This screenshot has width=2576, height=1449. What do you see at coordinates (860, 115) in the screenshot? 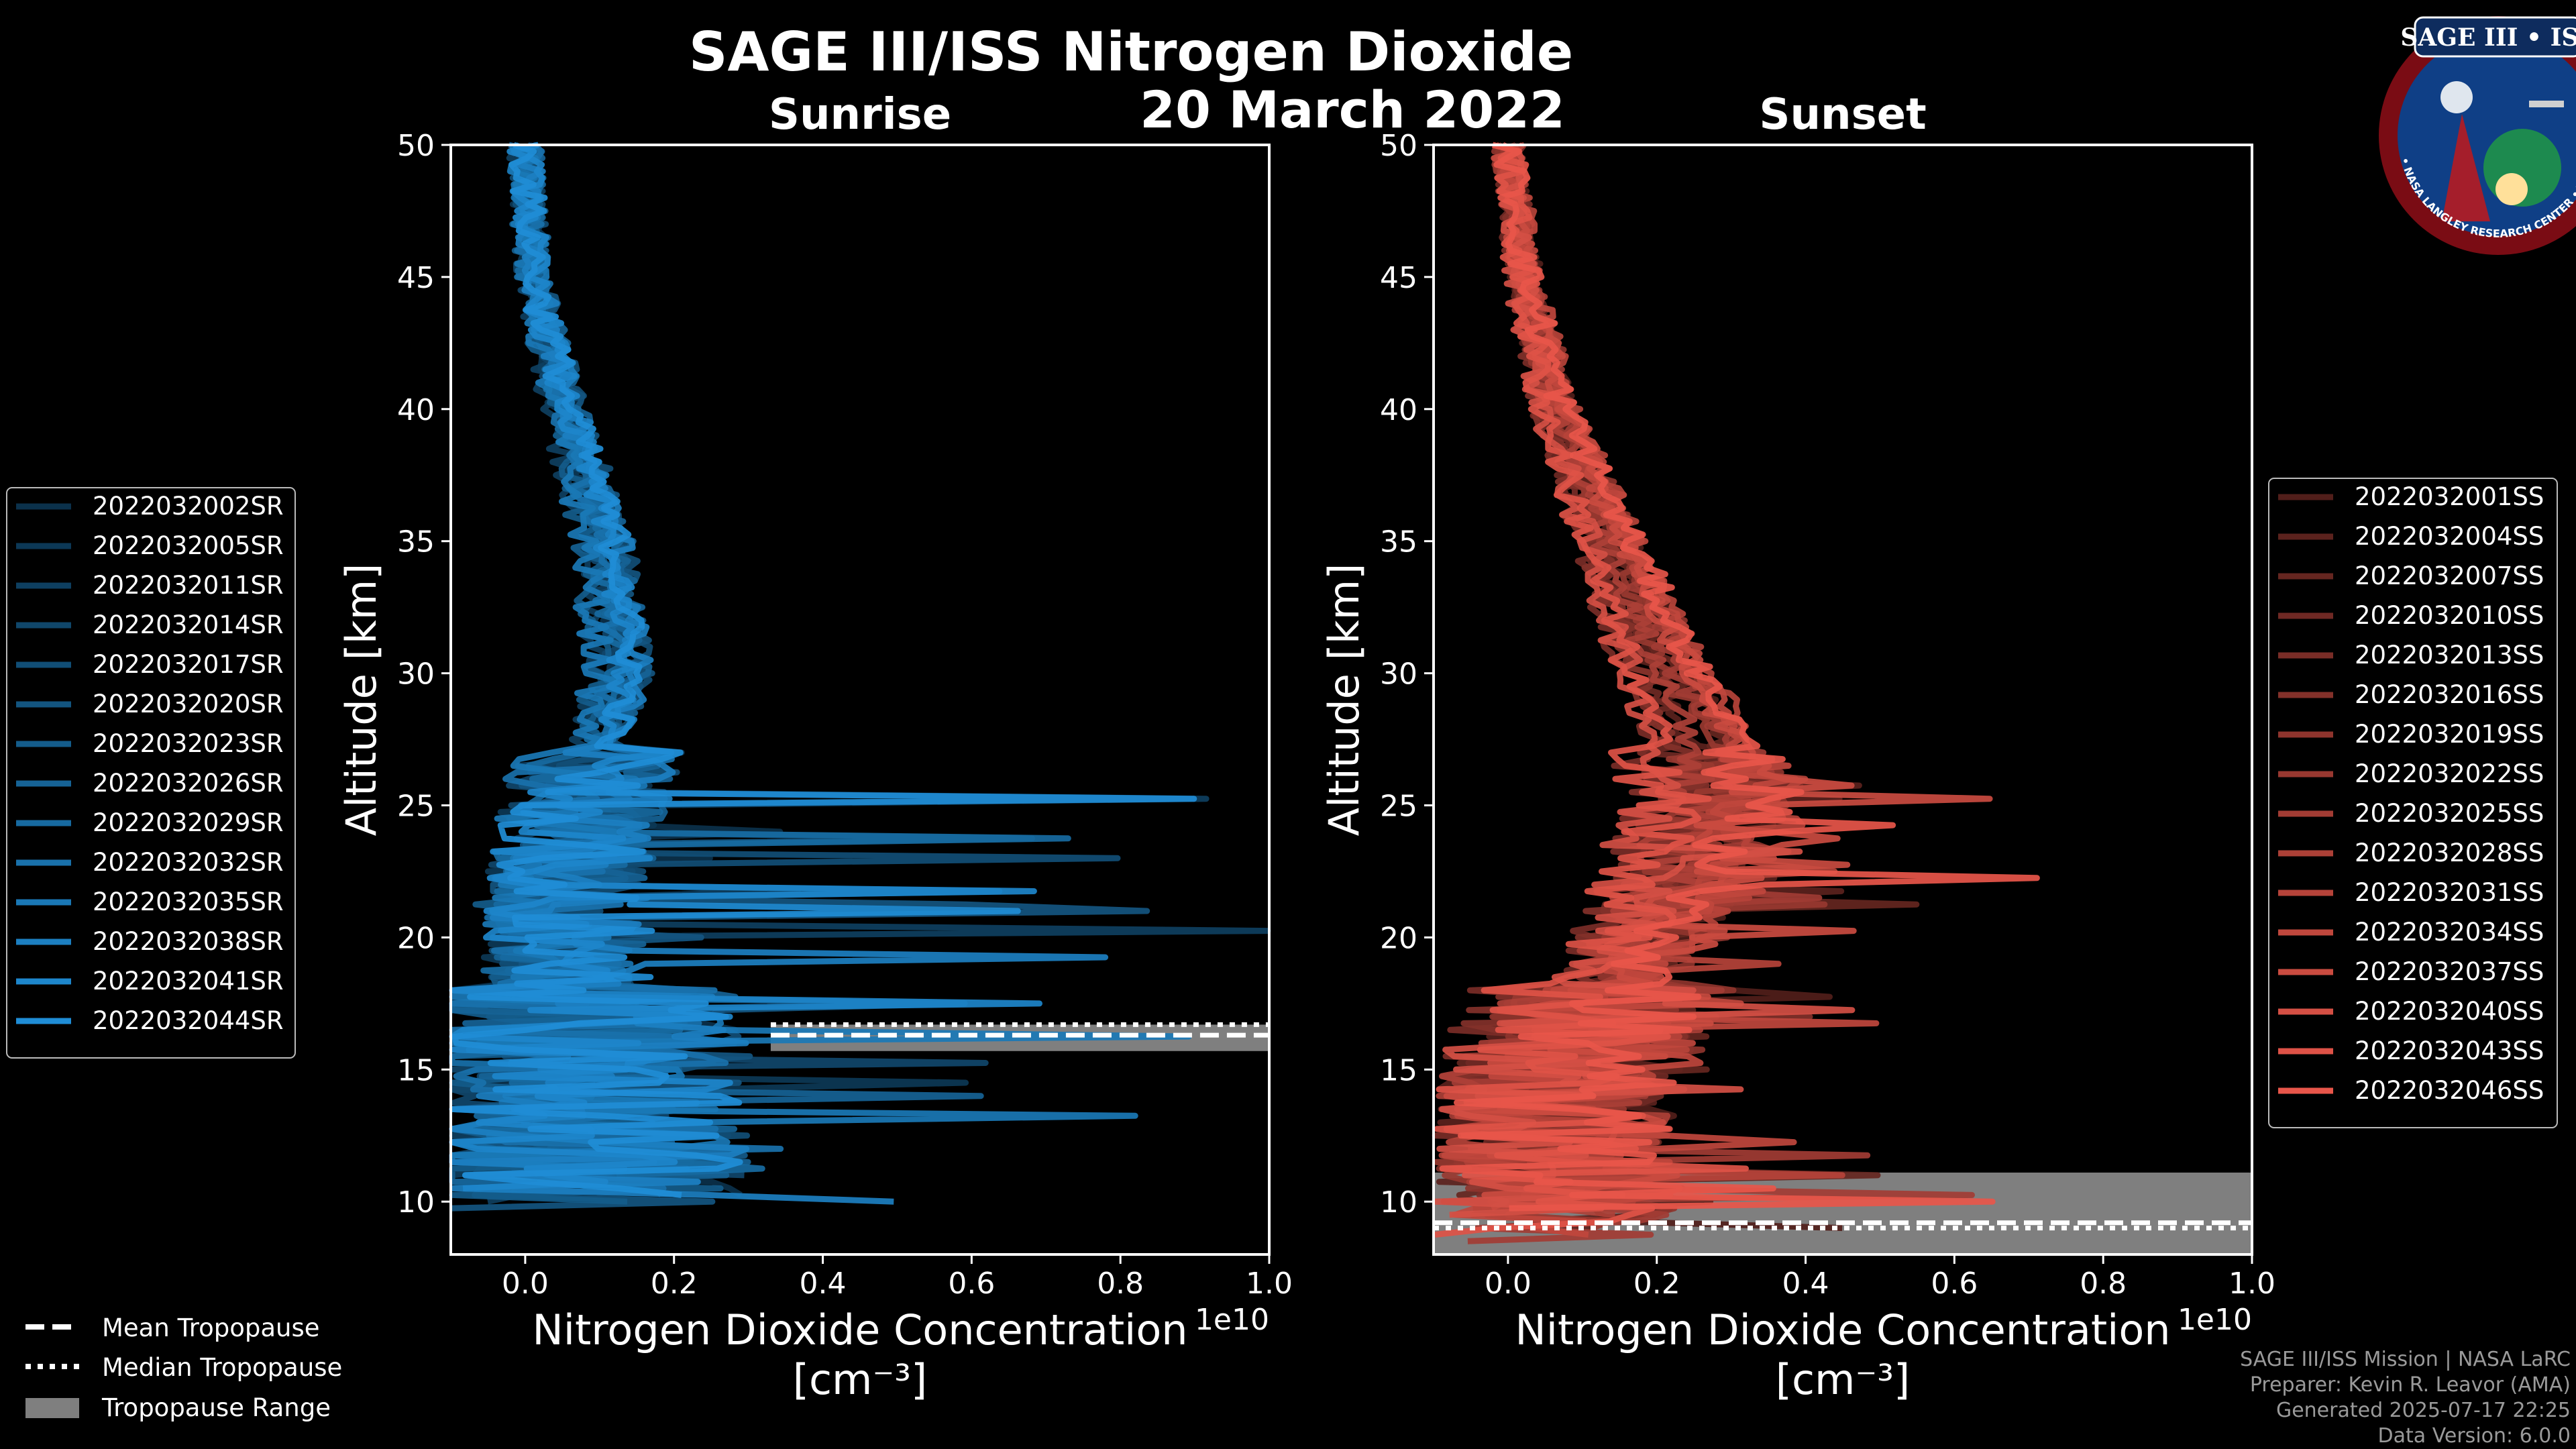
I see `sunrise-panel-title: Sunrise` at bounding box center [860, 115].